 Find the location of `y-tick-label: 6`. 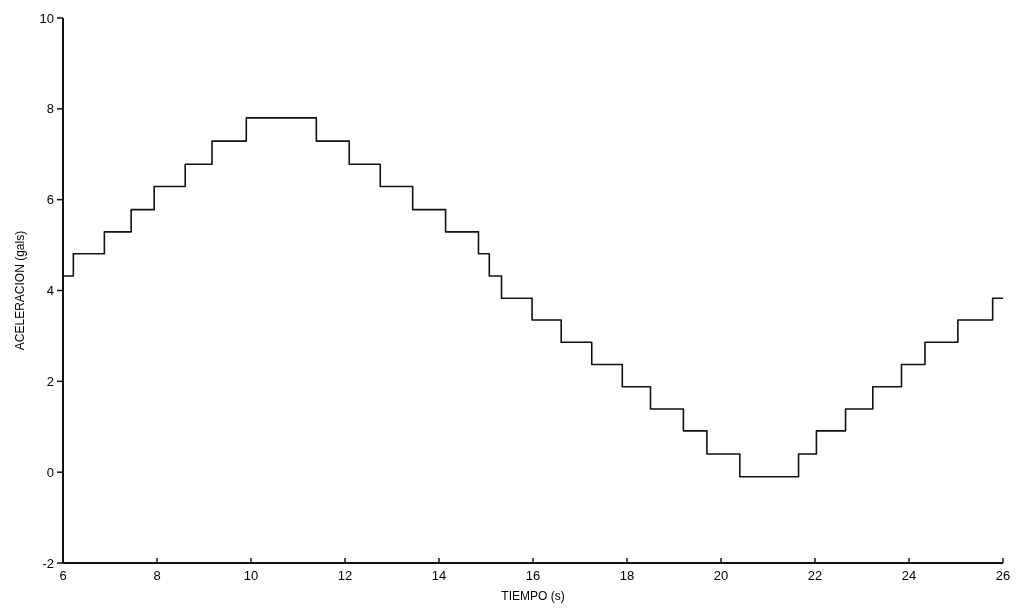

y-tick-label: 6 is located at coordinates (50, 200).